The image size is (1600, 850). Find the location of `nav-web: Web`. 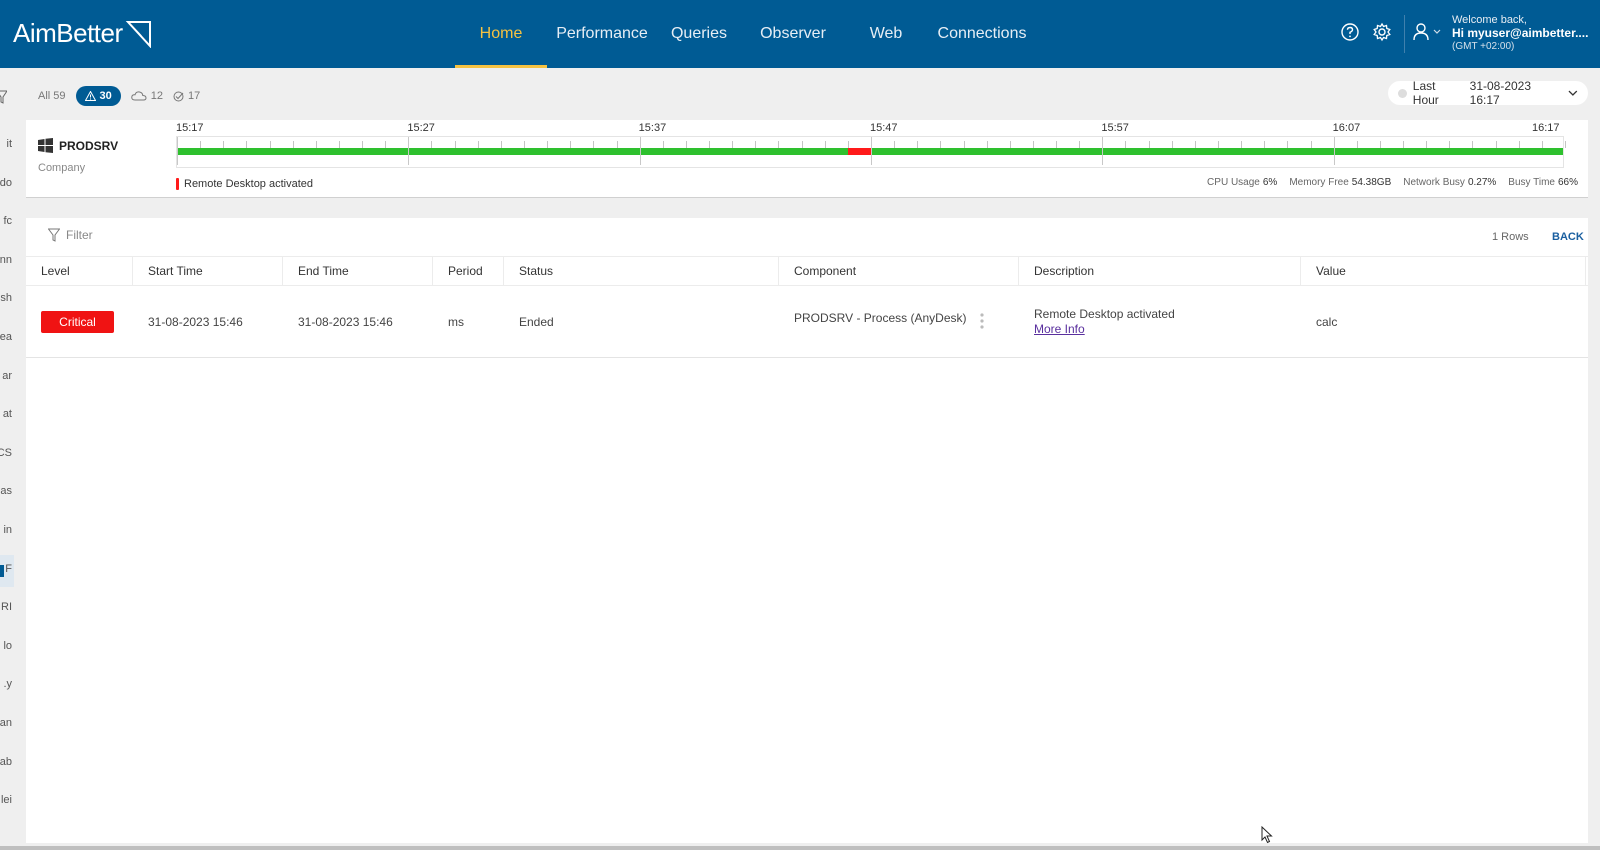

nav-web: Web is located at coordinates (886, 33).